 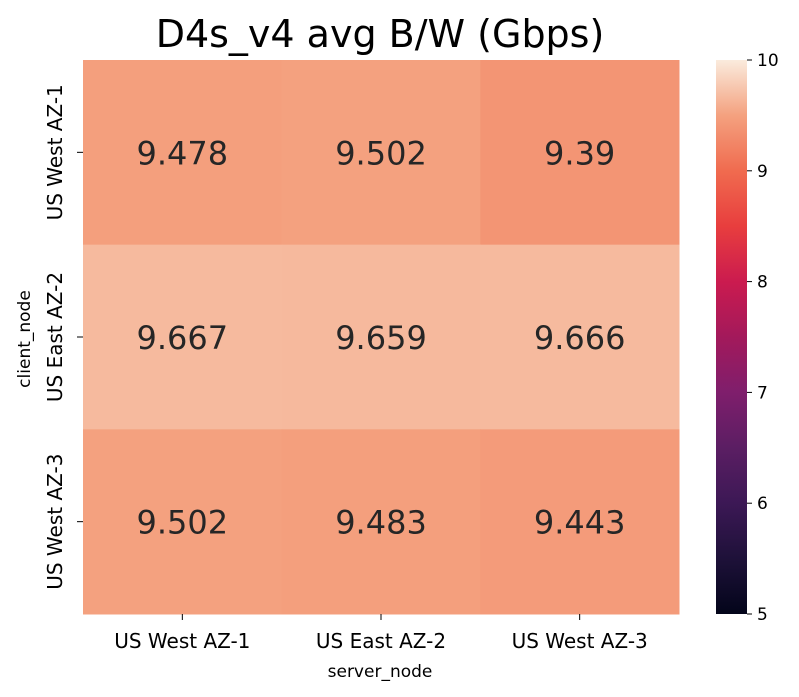 I want to click on cell-value-label: 9.39, so click(x=579, y=153).